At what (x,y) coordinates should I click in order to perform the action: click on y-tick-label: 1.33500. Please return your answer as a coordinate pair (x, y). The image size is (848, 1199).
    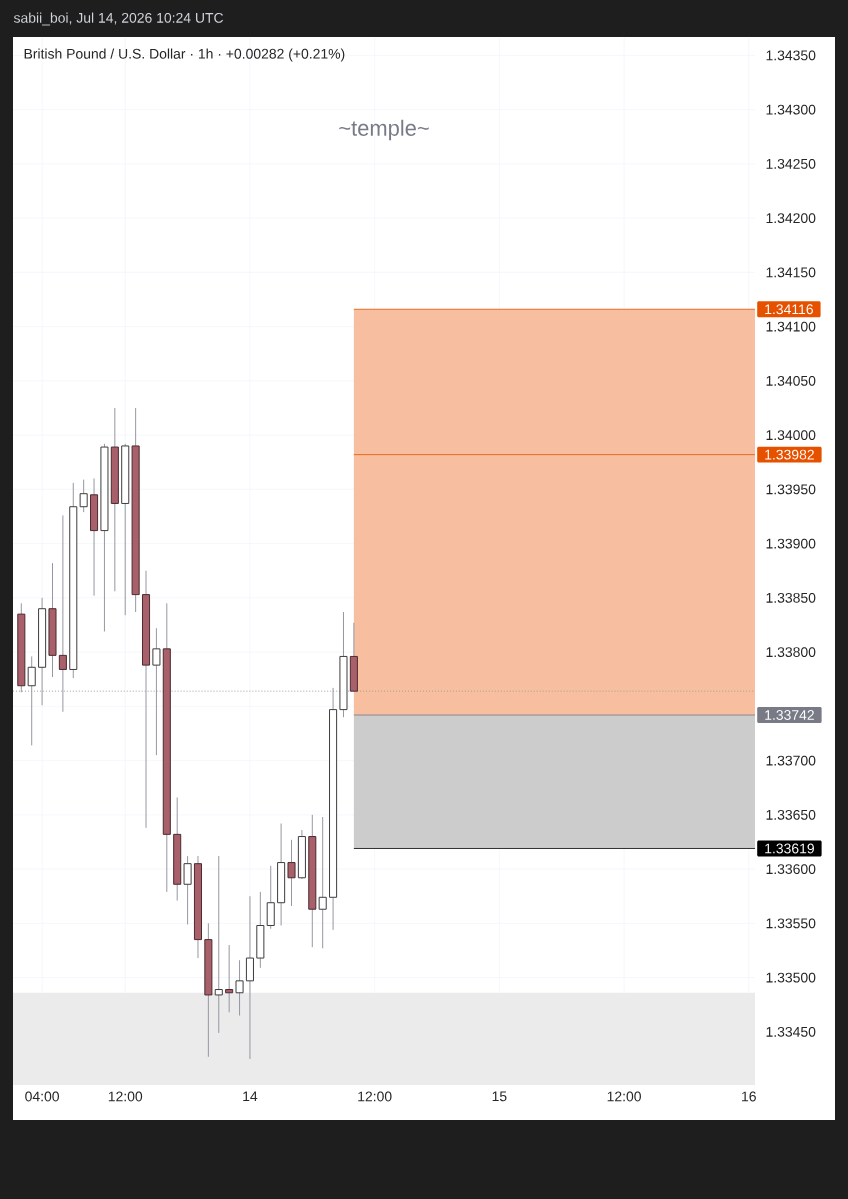
    Looking at the image, I should click on (791, 977).